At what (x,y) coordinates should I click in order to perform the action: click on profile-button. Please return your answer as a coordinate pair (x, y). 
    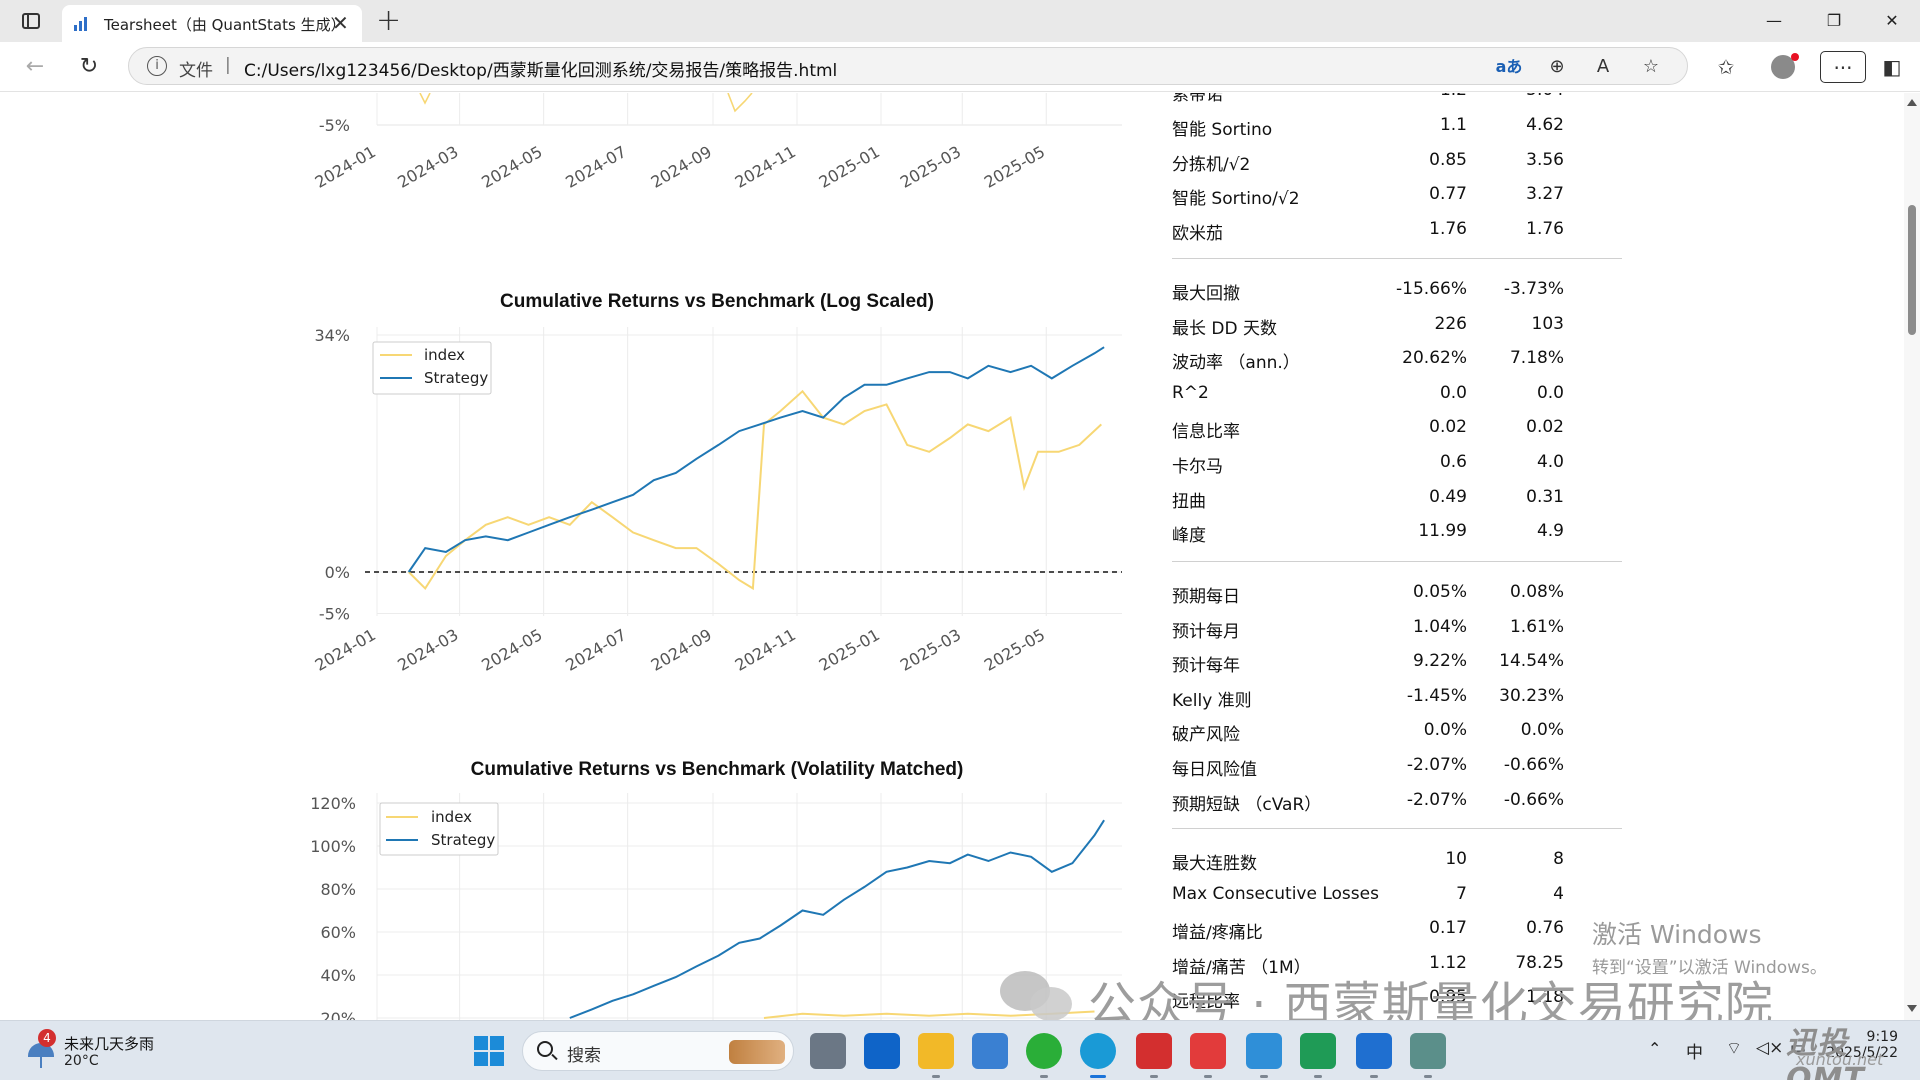
    Looking at the image, I should click on (1782, 67).